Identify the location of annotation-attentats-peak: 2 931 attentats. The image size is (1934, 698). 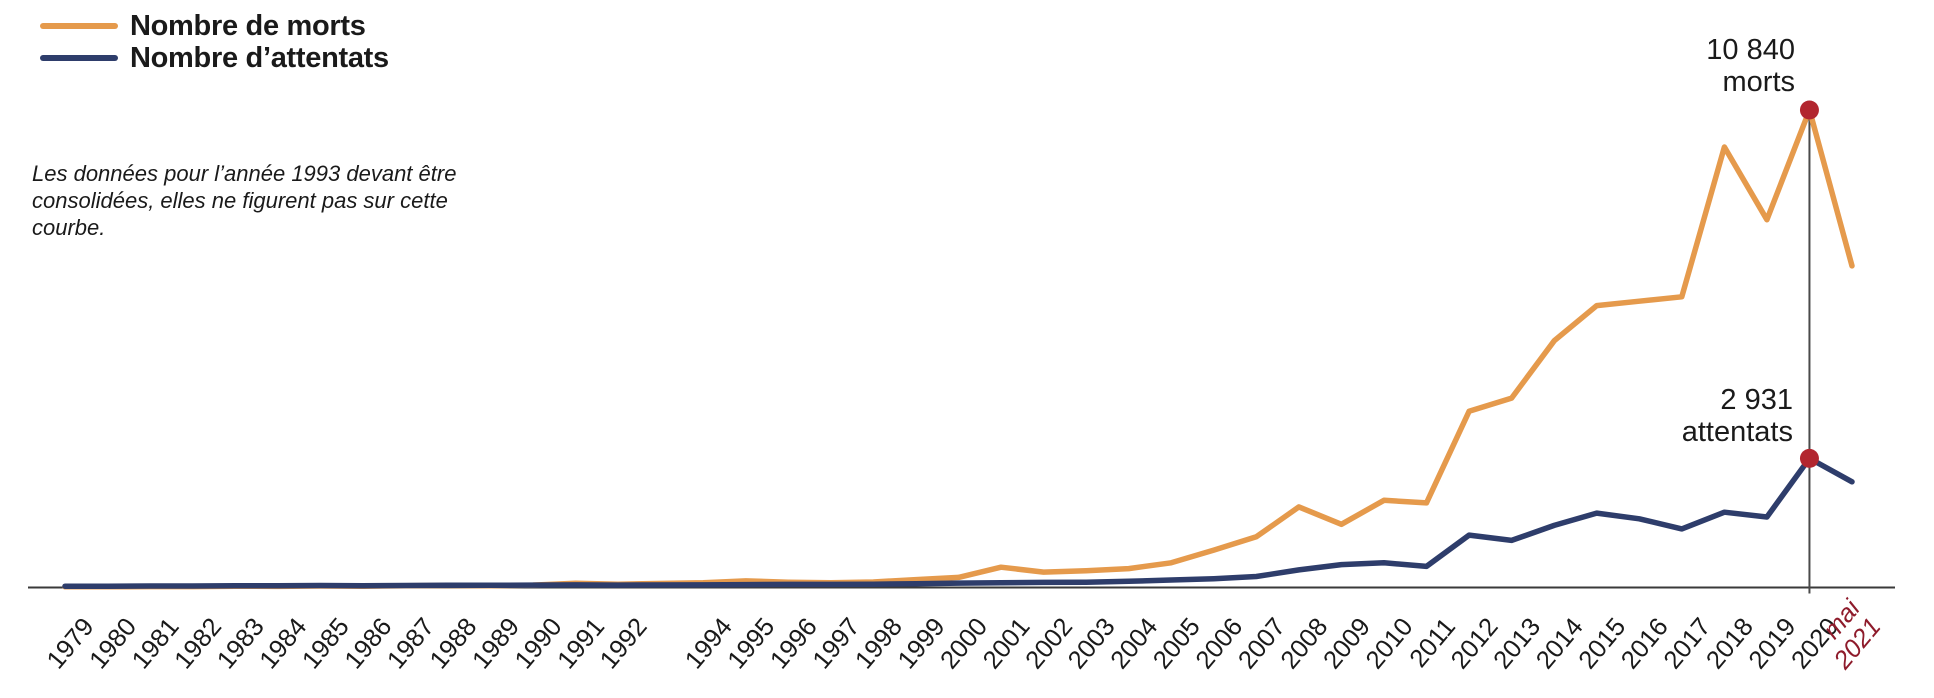
(1737, 416).